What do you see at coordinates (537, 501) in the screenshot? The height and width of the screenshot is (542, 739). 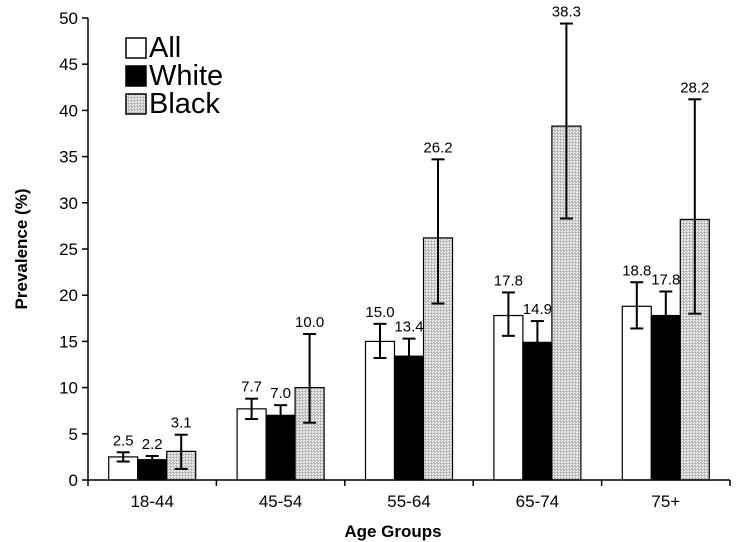 I see `x-tick-label-65-74: 65-74` at bounding box center [537, 501].